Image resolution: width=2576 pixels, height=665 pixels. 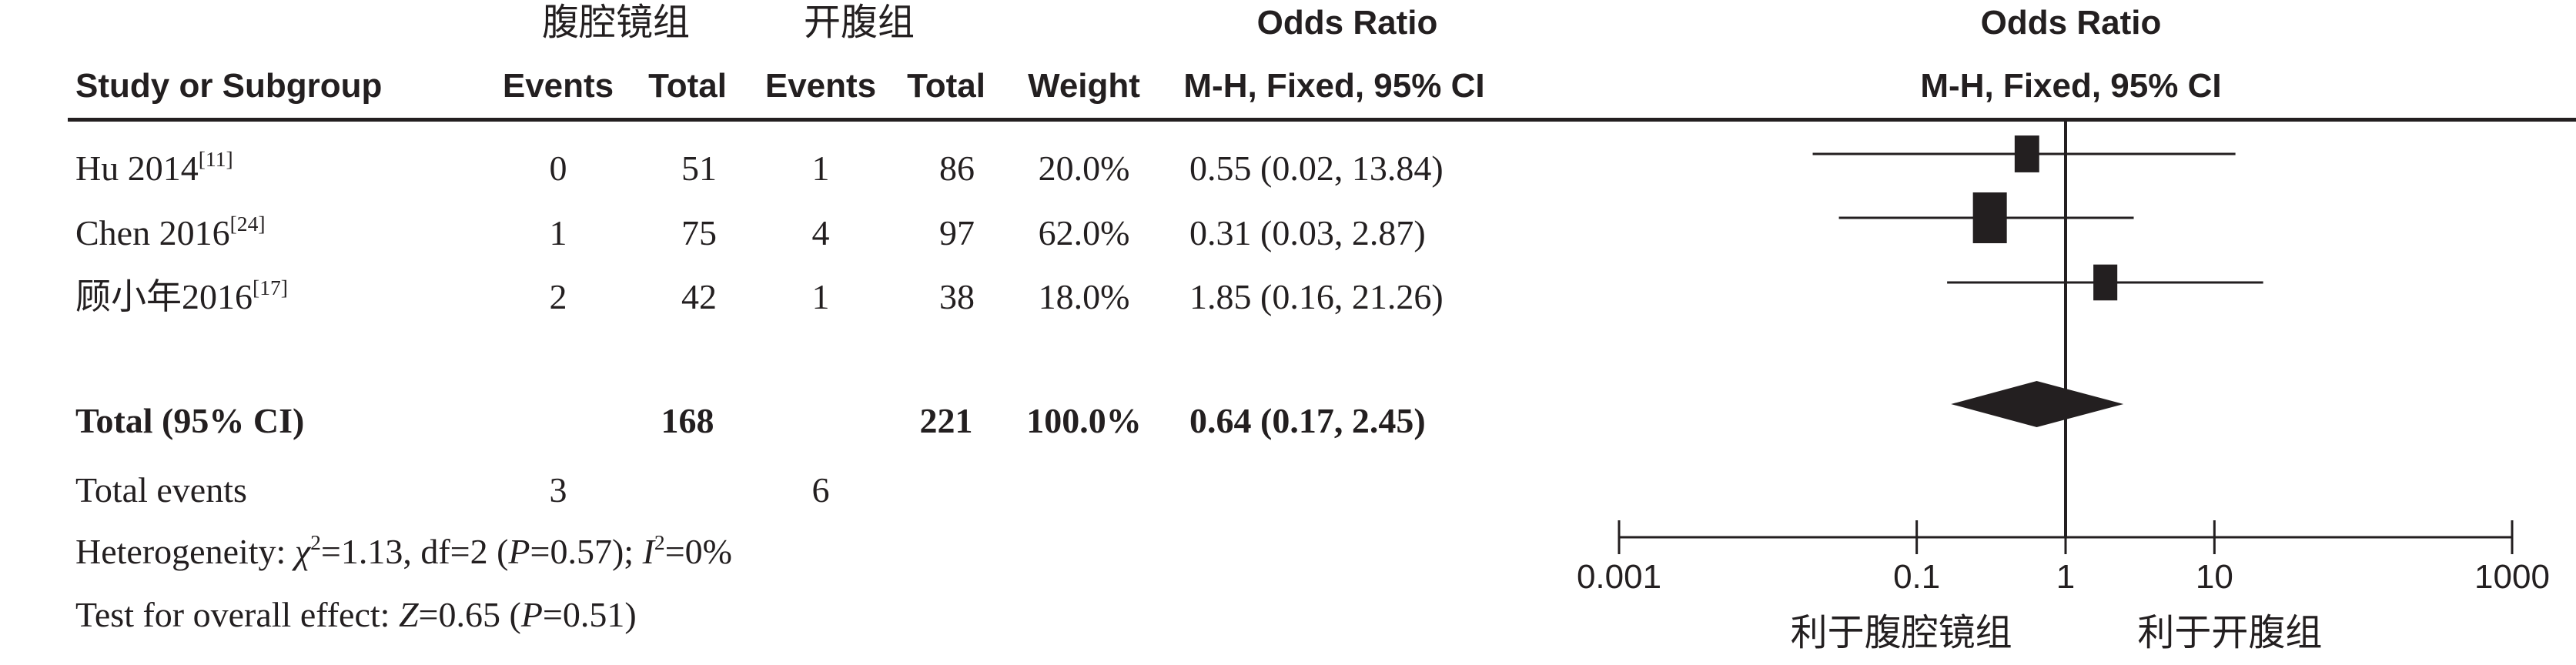 I want to click on total1-cell: 42, so click(x=699, y=297).